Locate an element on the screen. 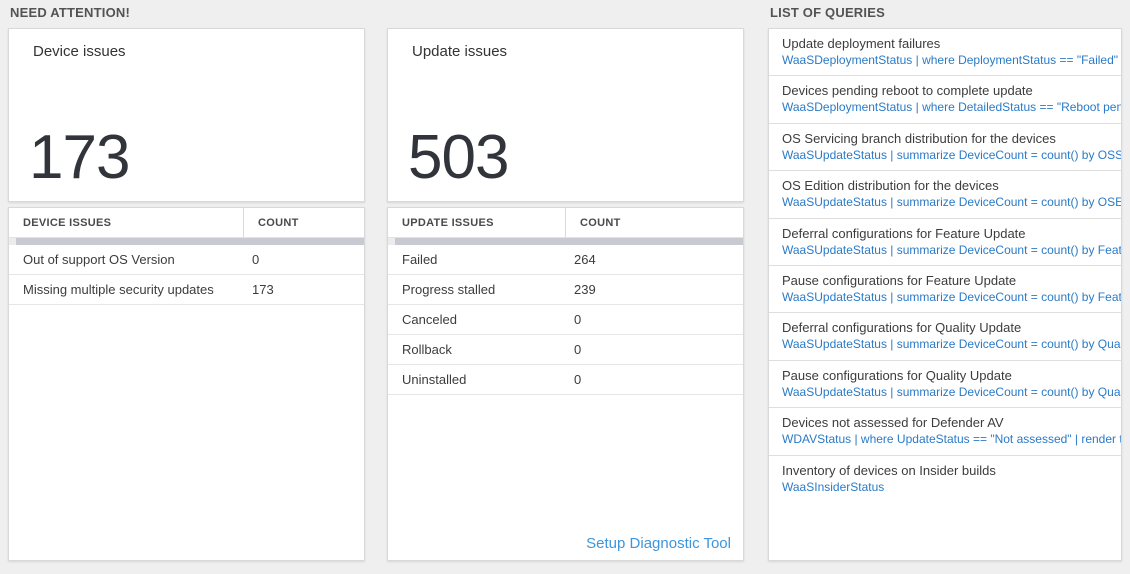  query-title: Pause configurations for Quality Update is located at coordinates (897, 375).